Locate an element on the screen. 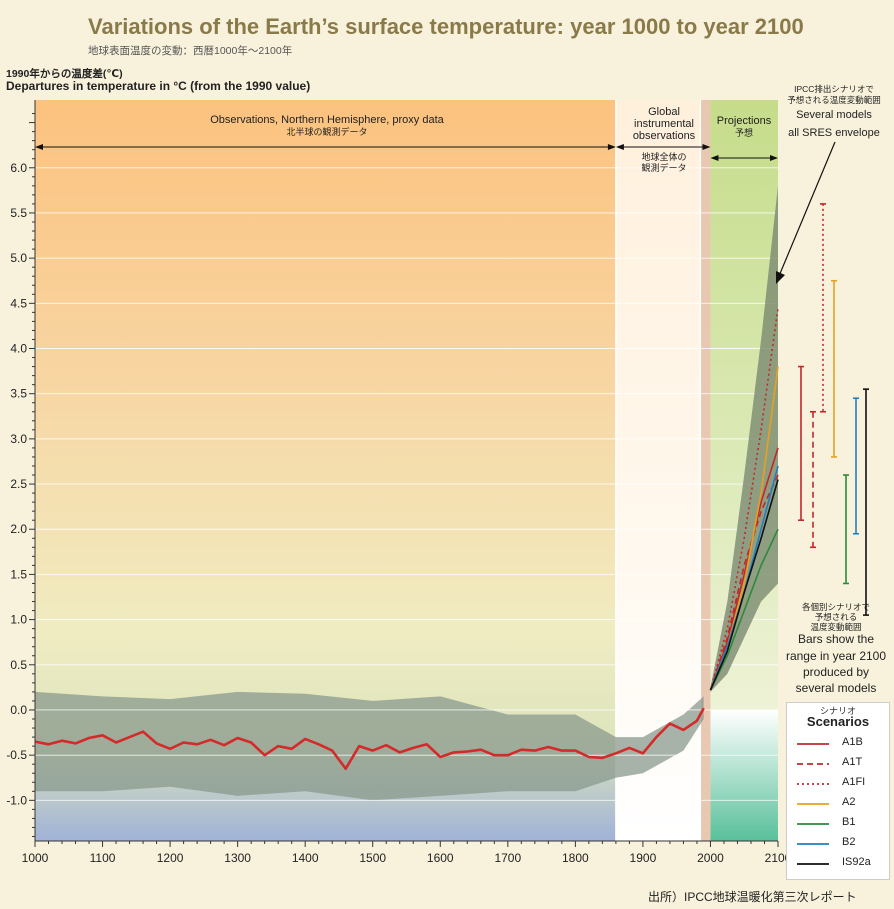  legend-label: A1T is located at coordinates (852, 762).